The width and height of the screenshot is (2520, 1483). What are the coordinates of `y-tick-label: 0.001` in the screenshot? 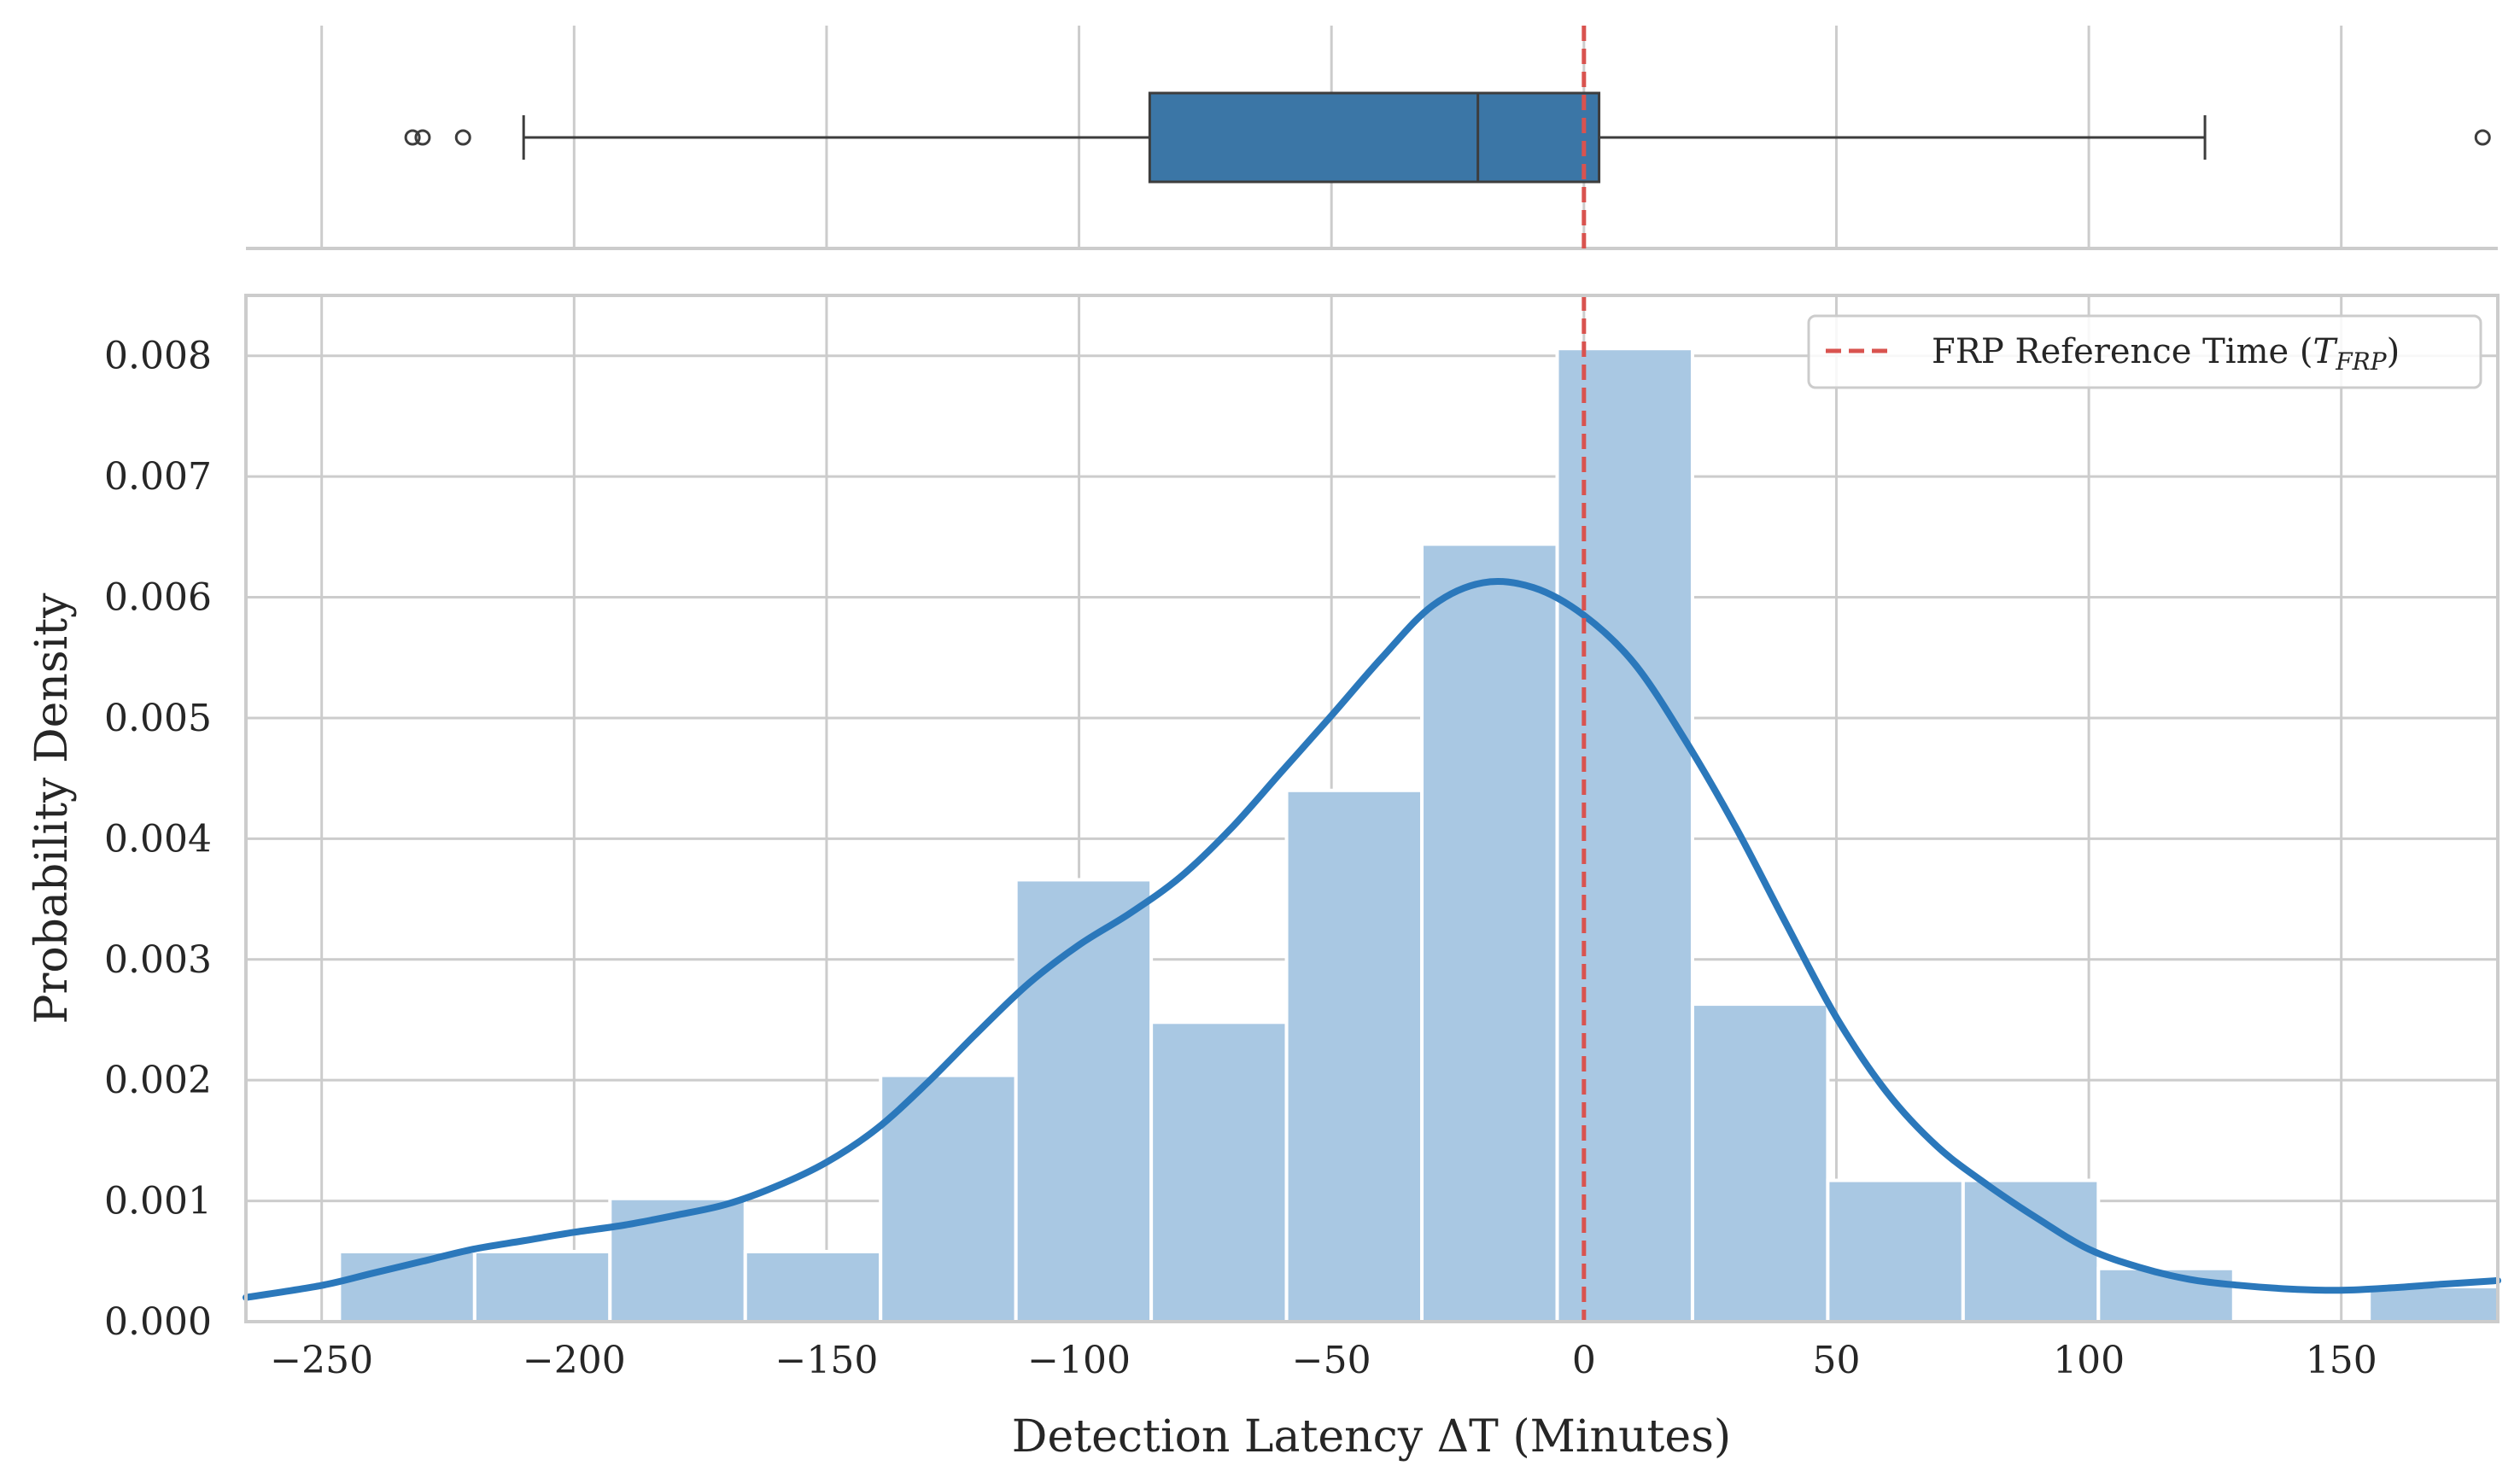 It's located at (158, 1201).